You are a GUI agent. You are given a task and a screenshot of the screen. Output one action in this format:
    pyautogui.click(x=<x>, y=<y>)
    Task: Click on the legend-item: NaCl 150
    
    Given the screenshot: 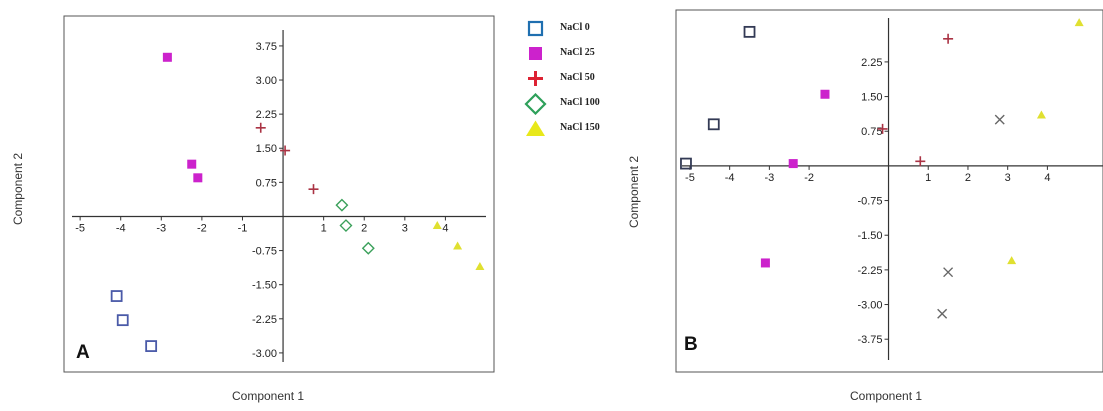 What is the action you would take?
    pyautogui.click(x=584, y=130)
    